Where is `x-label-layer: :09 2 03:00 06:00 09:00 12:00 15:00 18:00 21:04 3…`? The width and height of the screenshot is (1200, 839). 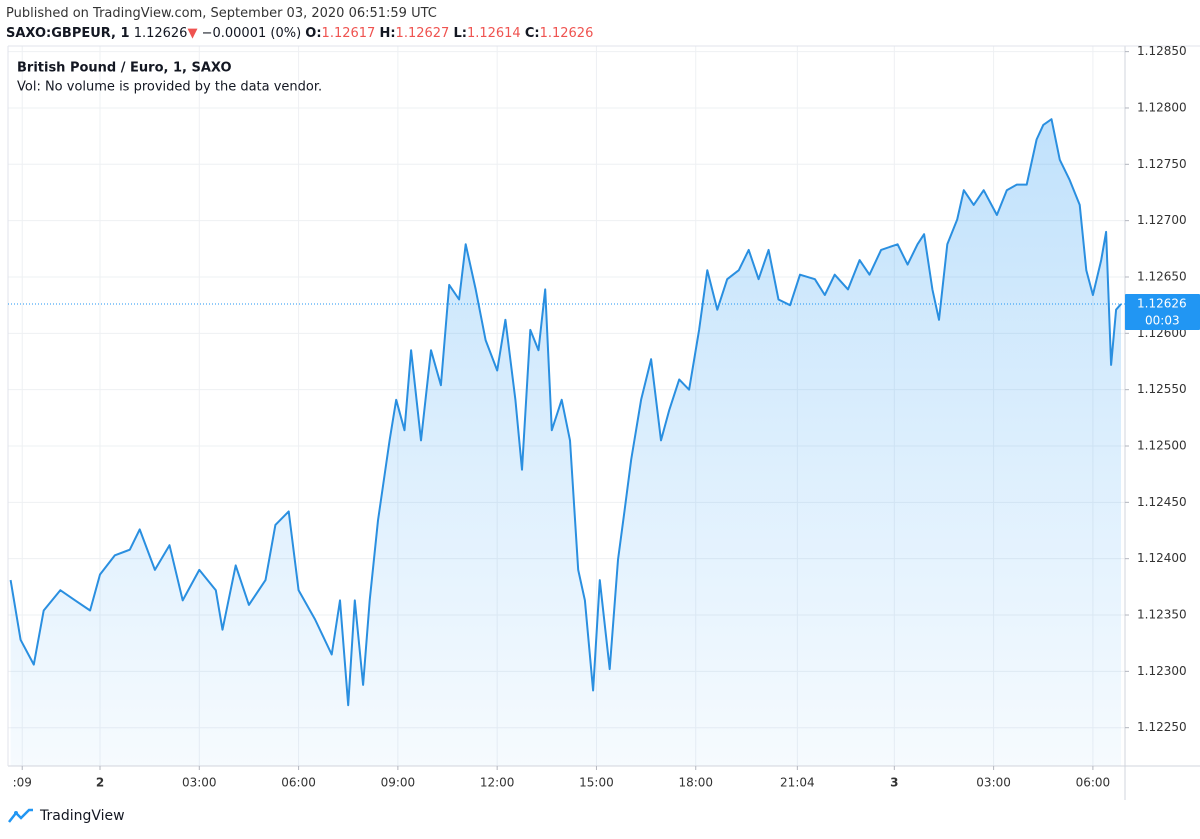 x-label-layer: :09 2 03:00 06:00 09:00 12:00 15:00 18:00 21:04 3… is located at coordinates (562, 783).